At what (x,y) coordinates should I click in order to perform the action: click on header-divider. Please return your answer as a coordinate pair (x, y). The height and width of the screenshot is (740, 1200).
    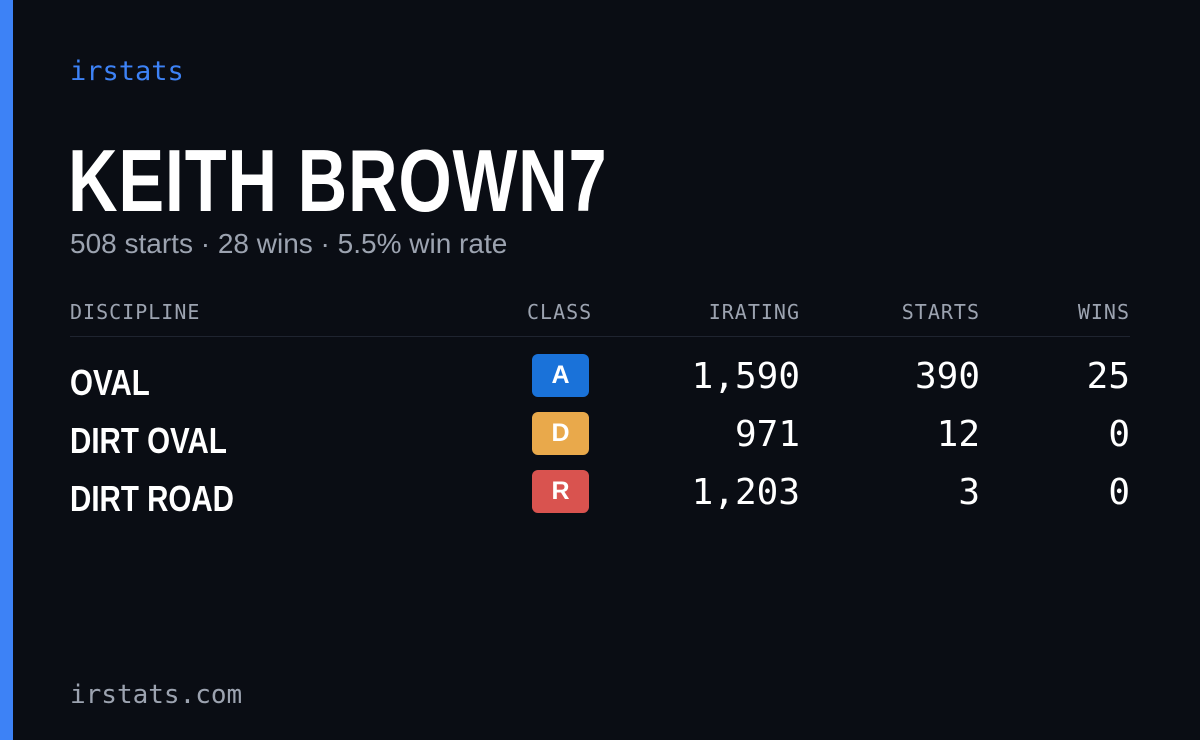
    Looking at the image, I should click on (600, 336).